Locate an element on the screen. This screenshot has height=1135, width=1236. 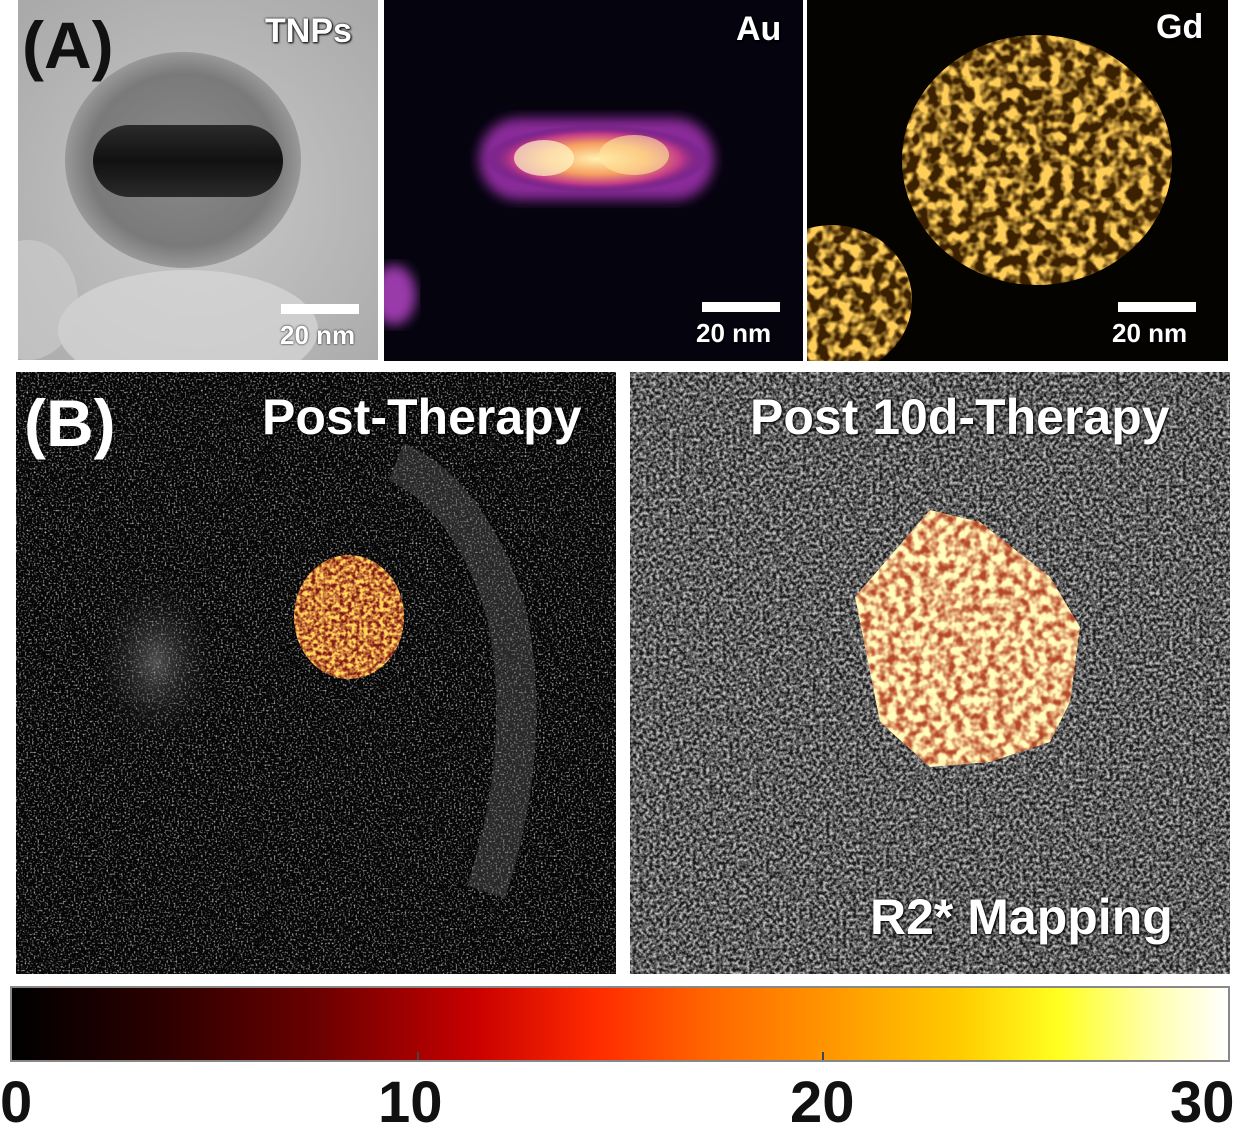
gd-map-panel is located at coordinates (1017, 180).